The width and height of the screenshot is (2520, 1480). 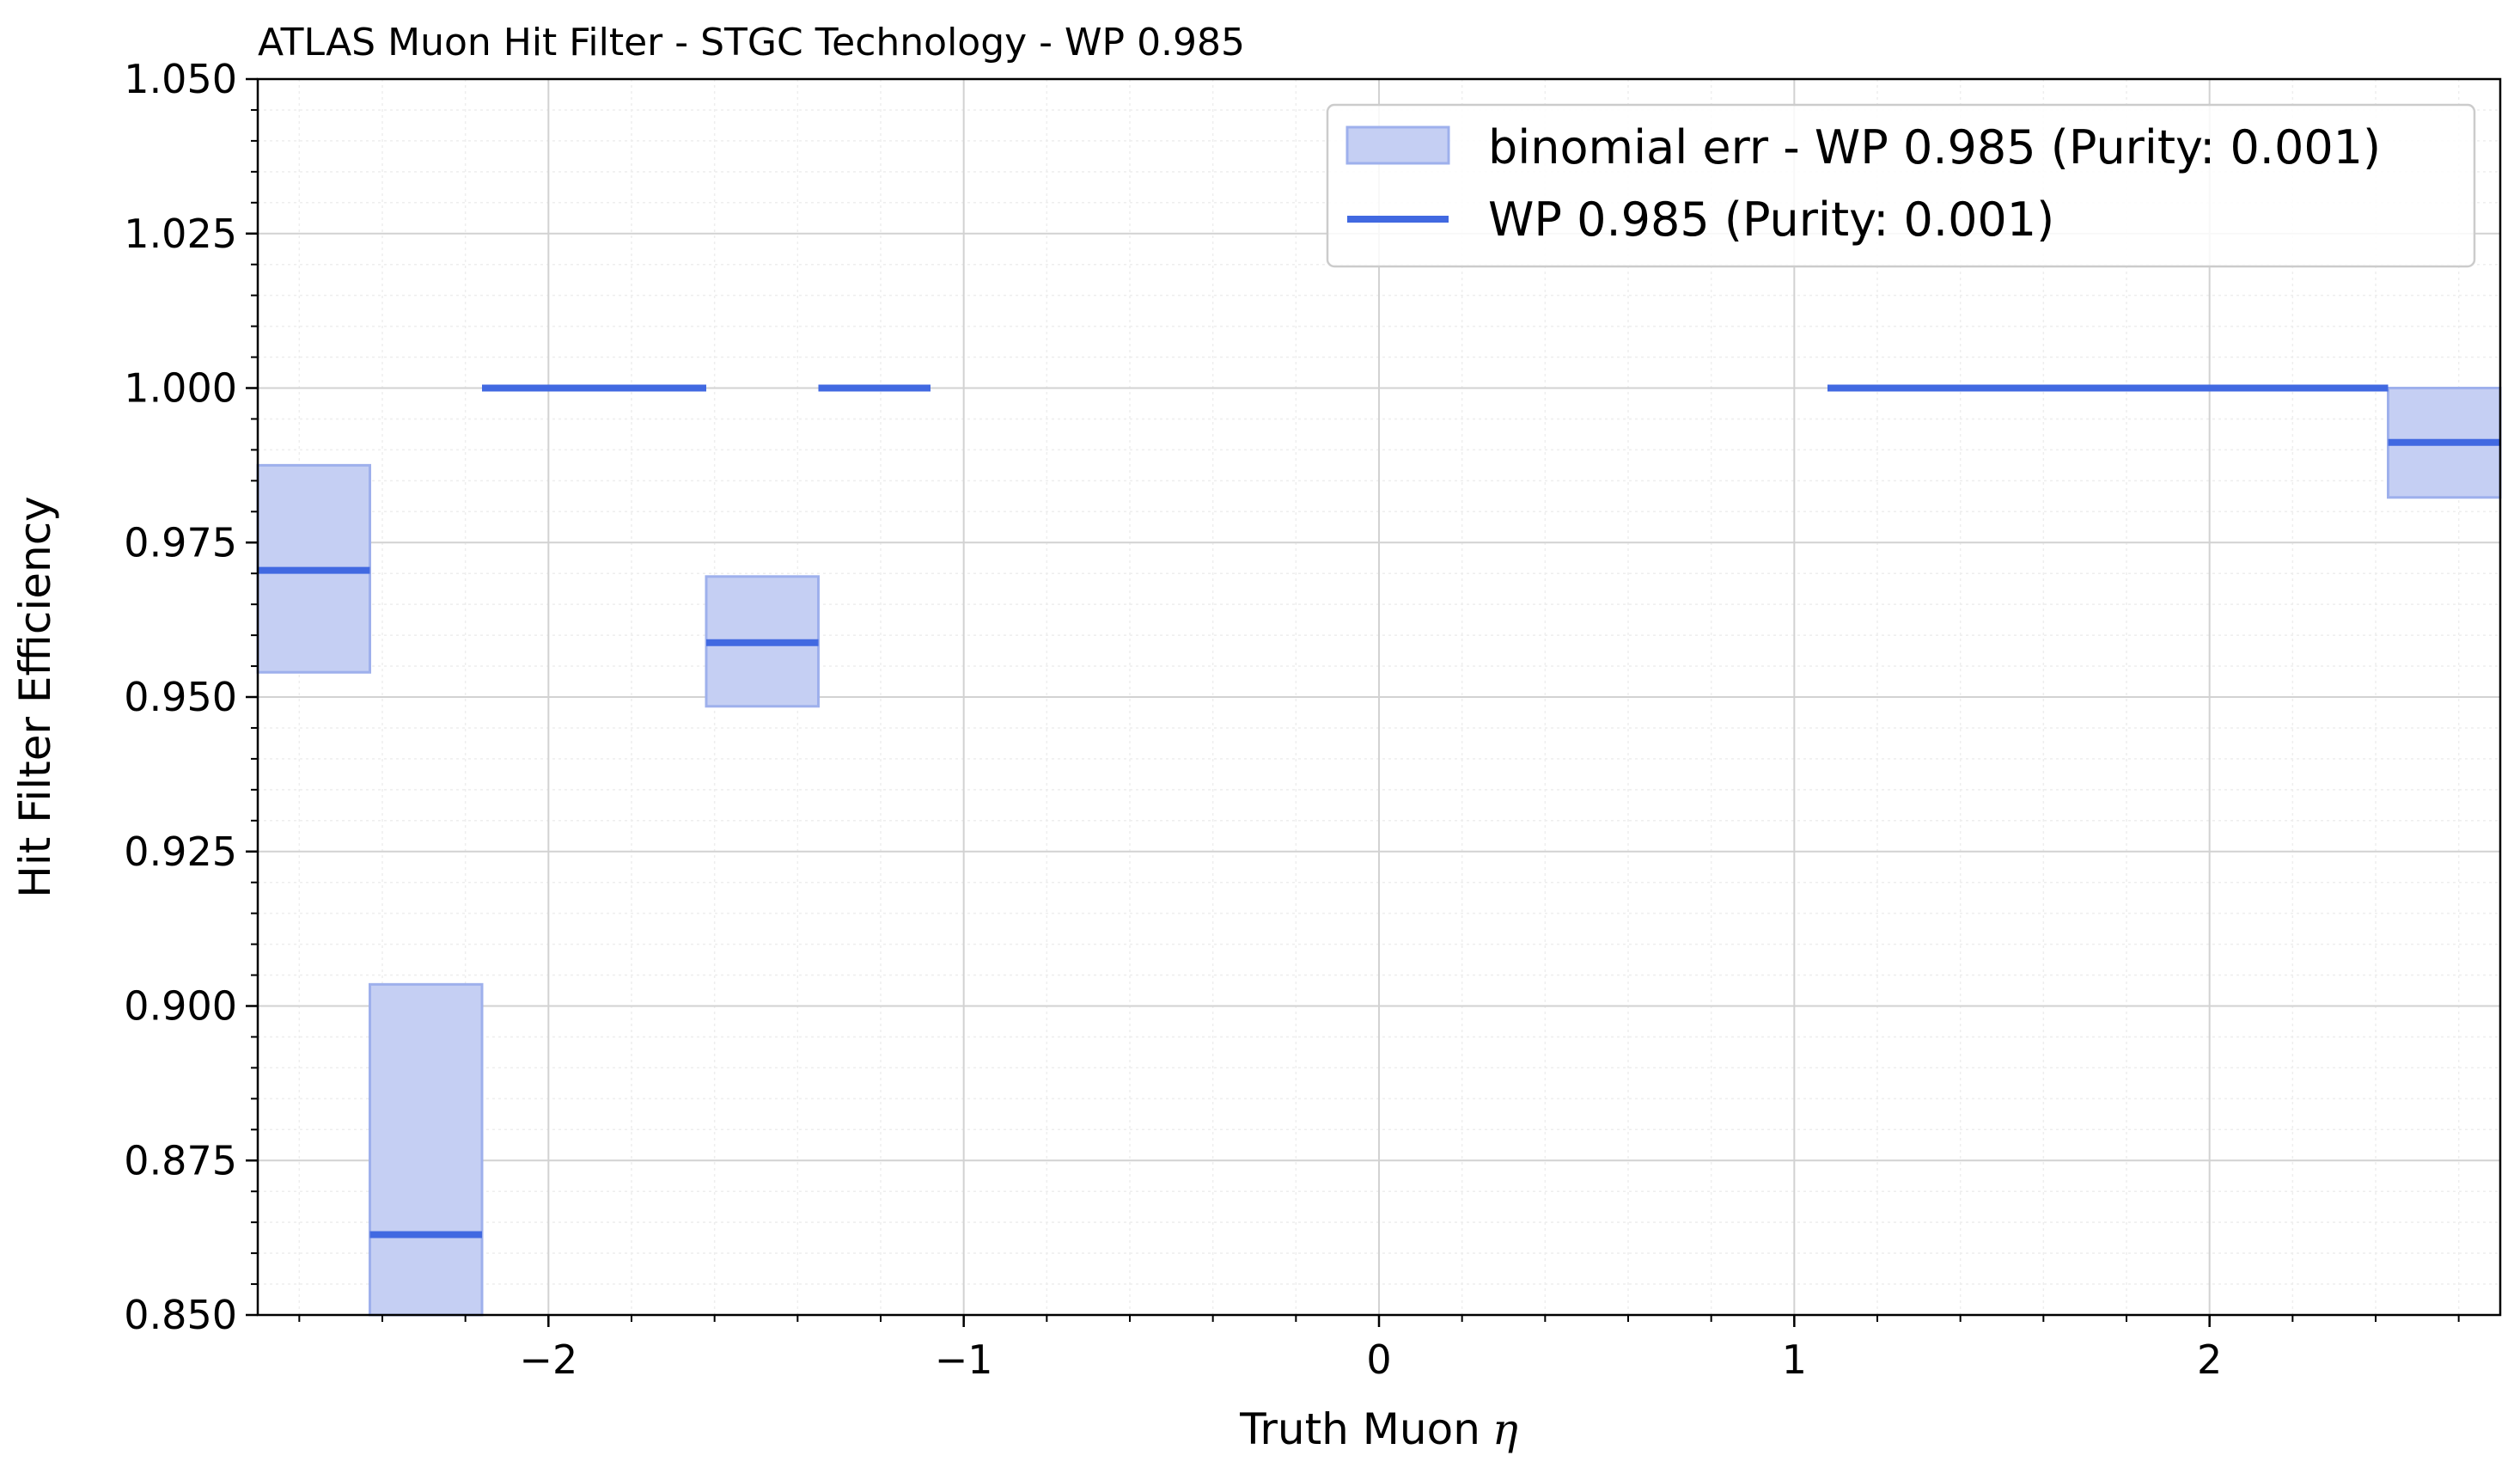 What do you see at coordinates (1505, 1429) in the screenshot?
I see `x-axis-label-symbol: η` at bounding box center [1505, 1429].